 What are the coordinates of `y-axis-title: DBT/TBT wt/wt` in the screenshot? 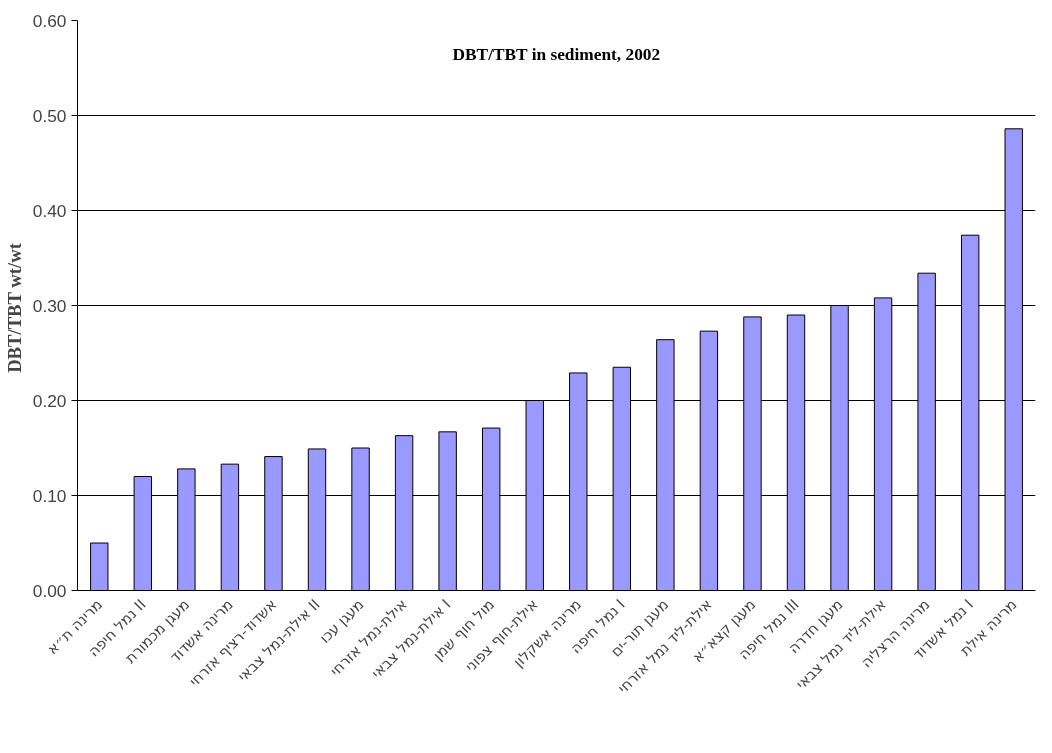 It's located at (14, 307).